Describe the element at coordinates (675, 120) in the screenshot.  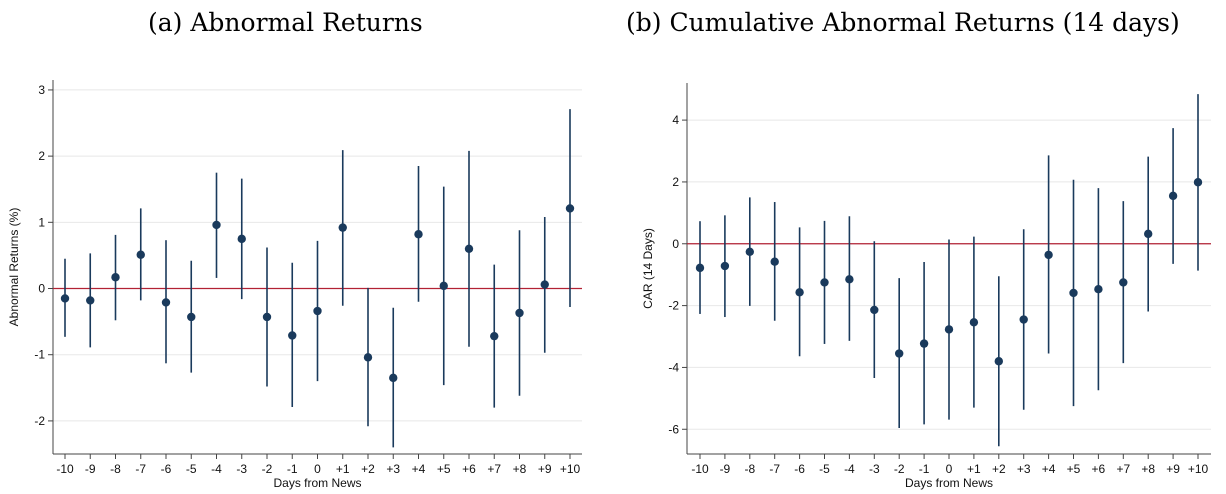
I see `y-tick-label: 4` at that location.